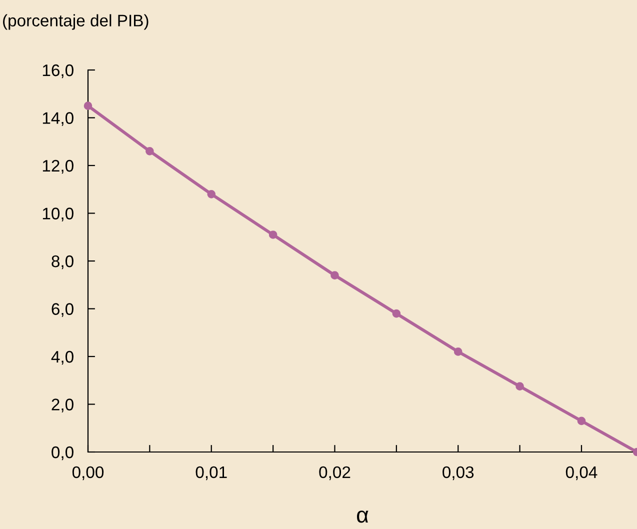  What do you see at coordinates (75, 22) in the screenshot?
I see `y-axis-title: (porcentaje del PIB)` at bounding box center [75, 22].